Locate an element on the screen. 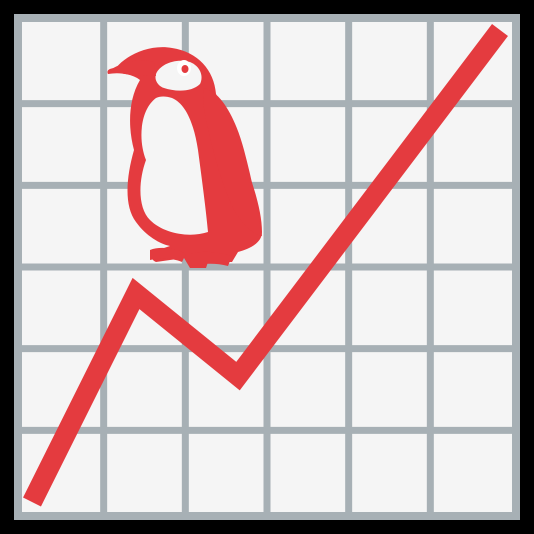 This screenshot has width=534, height=534. penguin-left-foot is located at coordinates (168, 254).